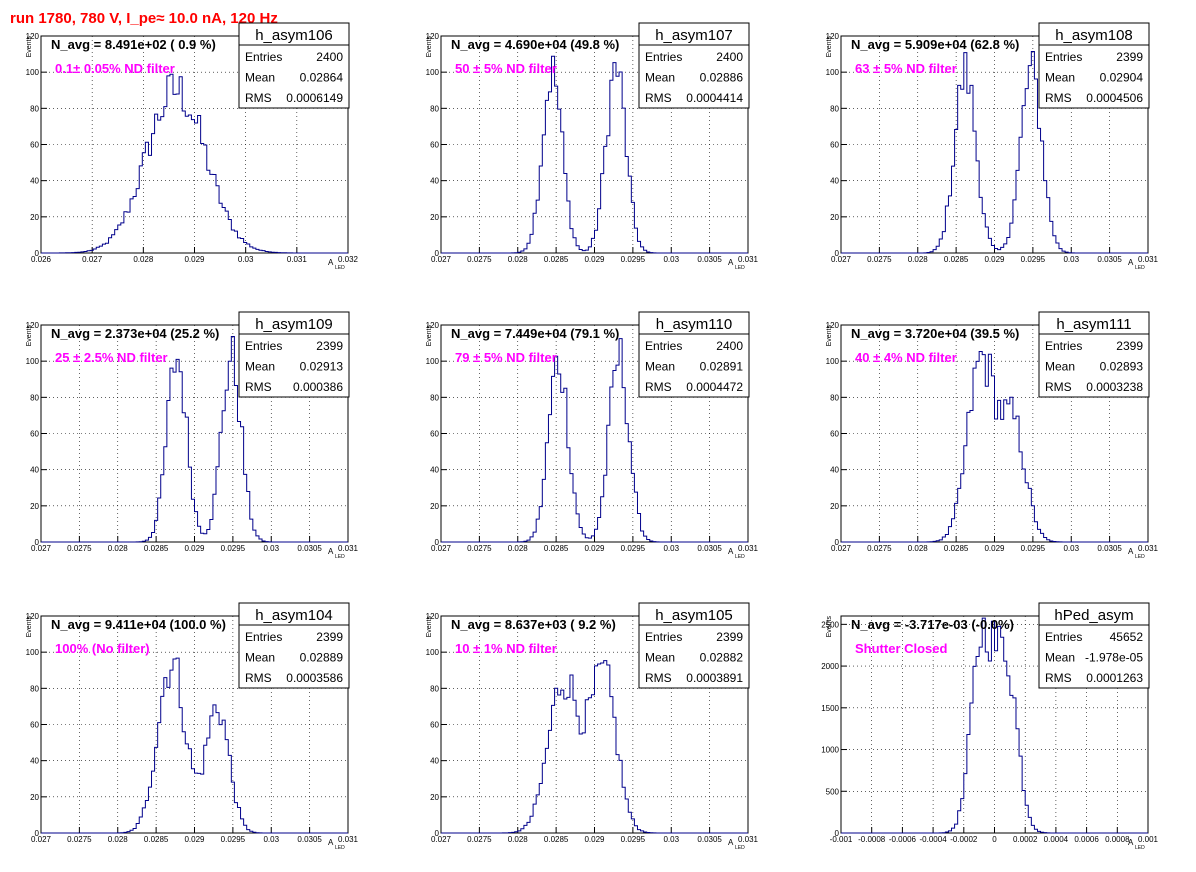 Image resolution: width=1196 pixels, height=872 pixels. Describe the element at coordinates (318, 387) in the screenshot. I see `stats-value: 0.000386` at that location.